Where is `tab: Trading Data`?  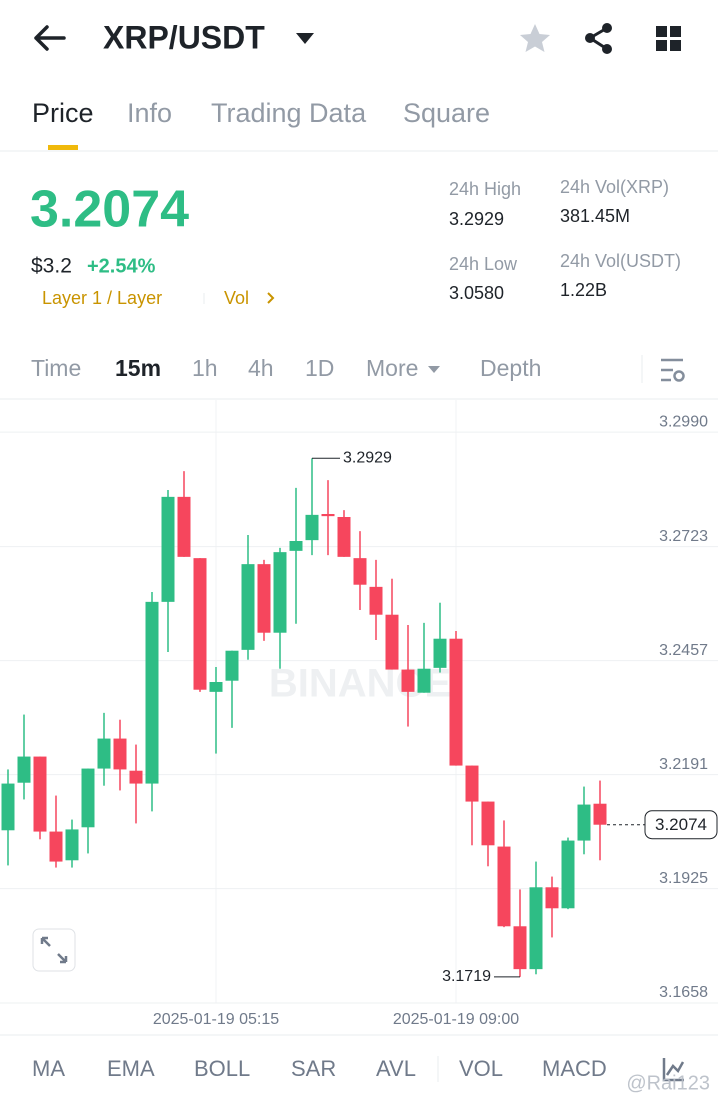
tab: Trading Data is located at coordinates (289, 113).